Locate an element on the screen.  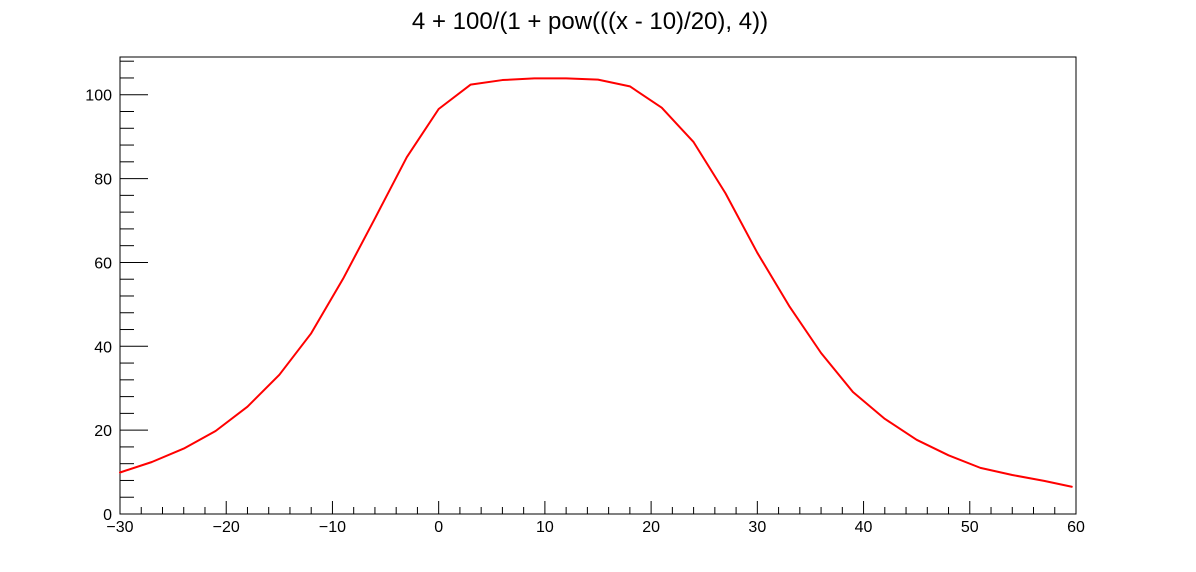
y-tick-label: 0 is located at coordinates (107, 515).